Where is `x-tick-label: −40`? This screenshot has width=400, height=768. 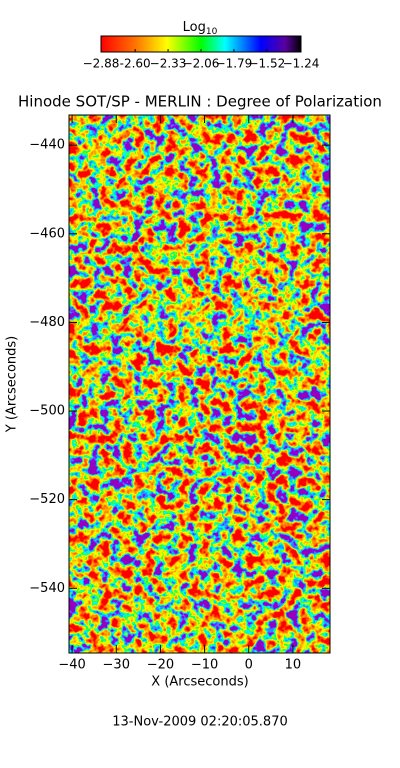
x-tick-label: −40 is located at coordinates (71, 665).